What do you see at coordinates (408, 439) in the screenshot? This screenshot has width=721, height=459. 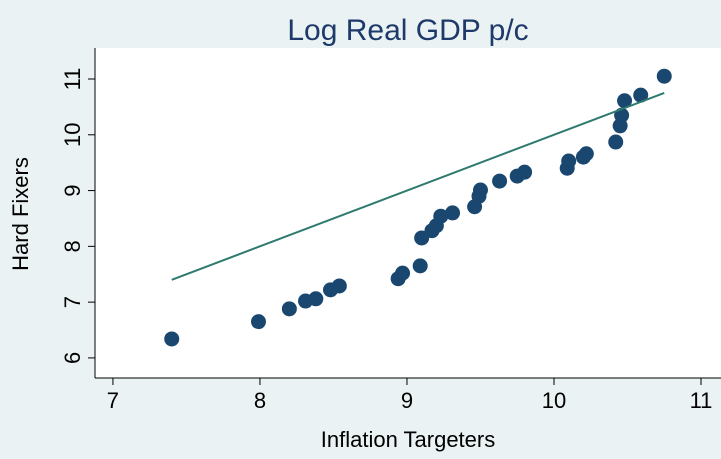 I see `x-axis-title: Inflation Targeters` at bounding box center [408, 439].